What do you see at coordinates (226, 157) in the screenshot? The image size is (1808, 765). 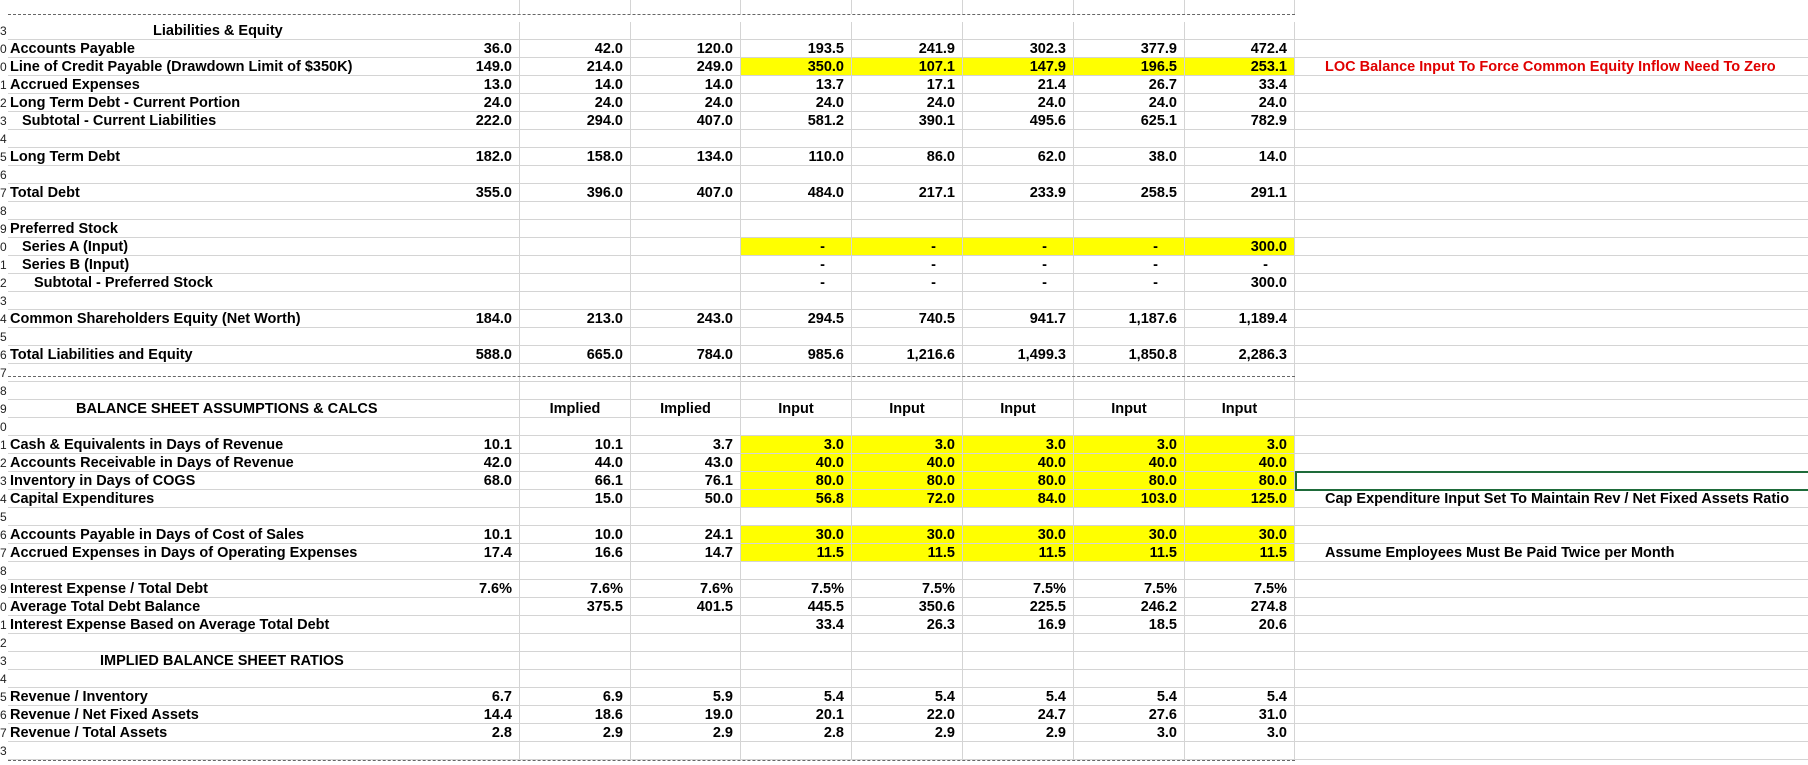 I see `row-label: Long Term Debt` at bounding box center [226, 157].